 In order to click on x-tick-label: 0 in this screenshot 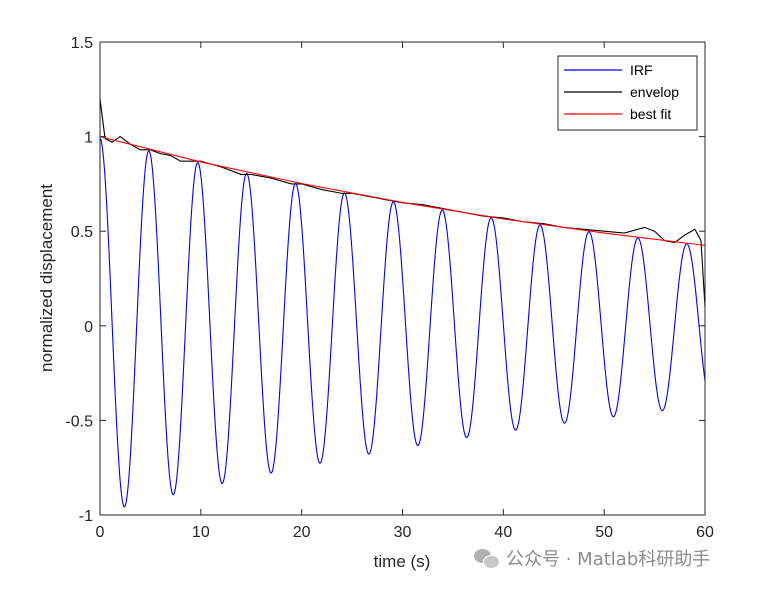, I will do `click(100, 532)`.